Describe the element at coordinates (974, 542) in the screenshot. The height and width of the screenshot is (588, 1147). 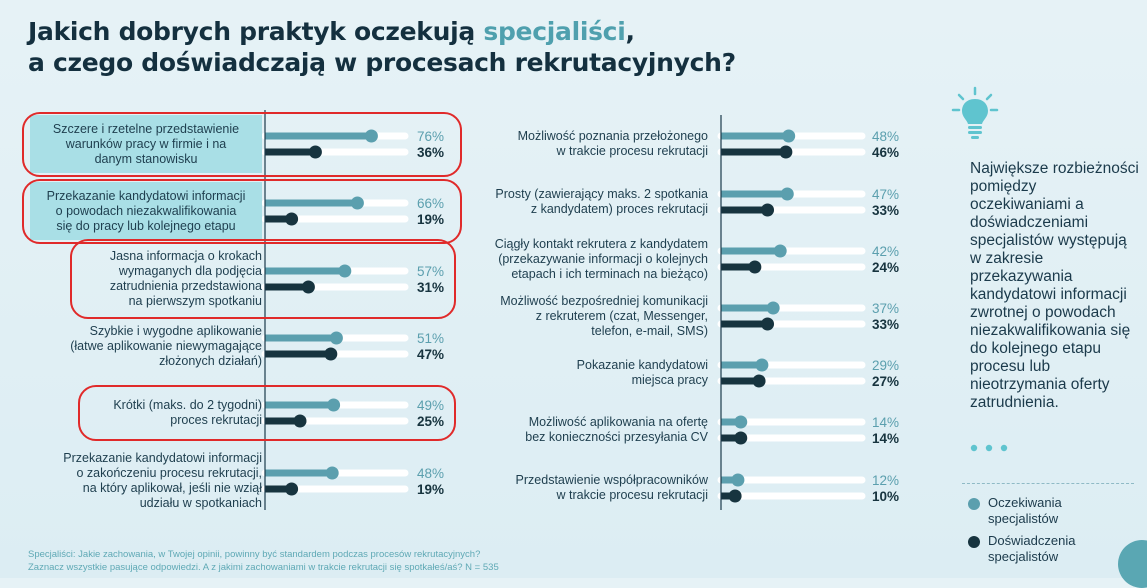
I see `legend-marker-experiences` at that location.